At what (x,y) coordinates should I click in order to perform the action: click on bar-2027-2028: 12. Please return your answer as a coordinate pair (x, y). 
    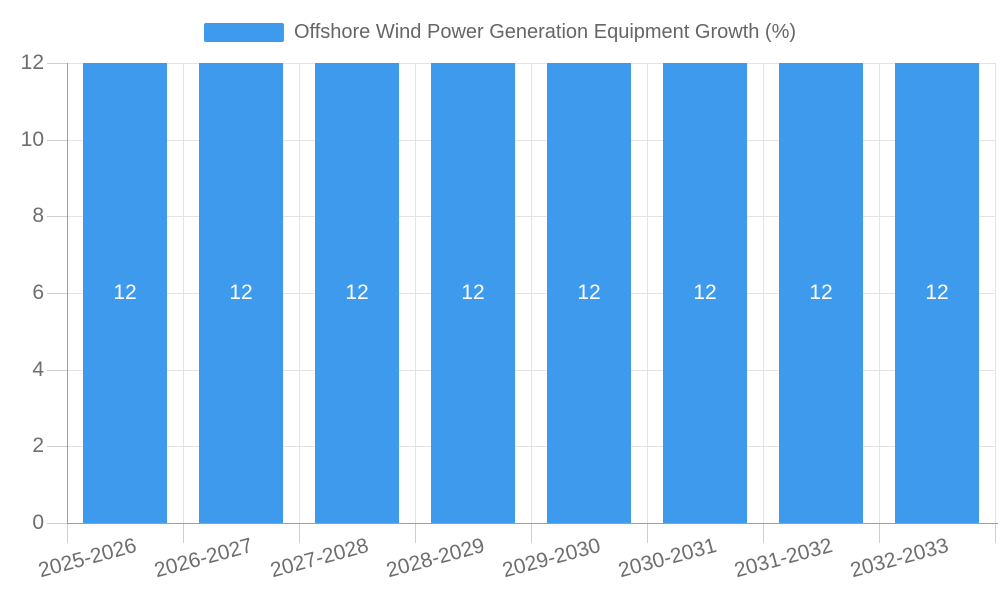
    Looking at the image, I should click on (357, 293).